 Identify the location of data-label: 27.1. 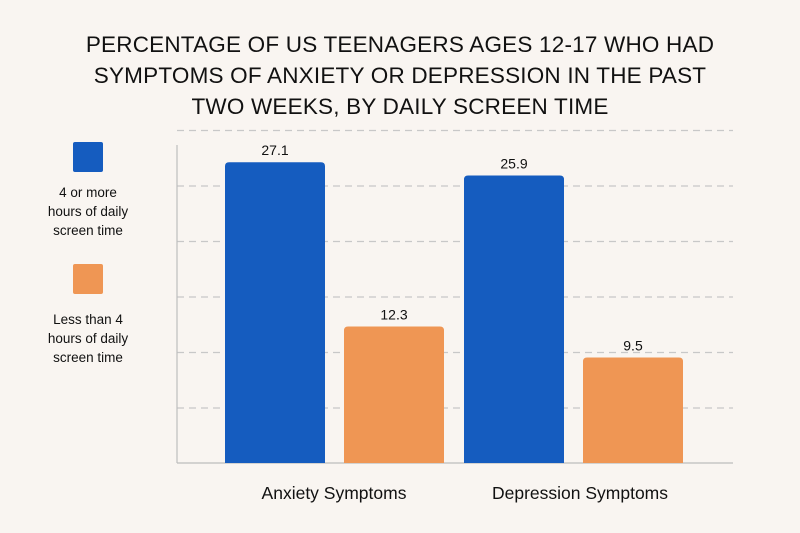
(274, 150).